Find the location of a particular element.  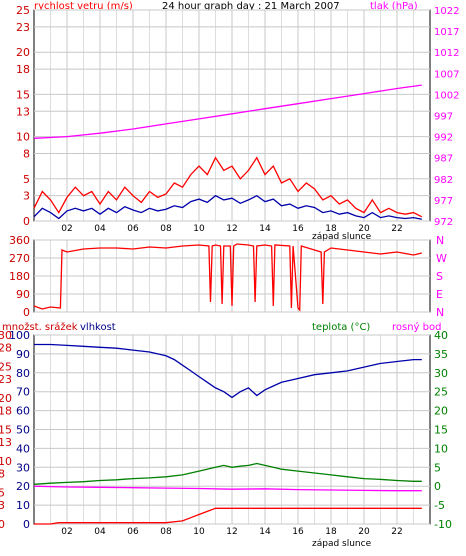

y-tick-label-humidity: 50 is located at coordinates (23, 430).